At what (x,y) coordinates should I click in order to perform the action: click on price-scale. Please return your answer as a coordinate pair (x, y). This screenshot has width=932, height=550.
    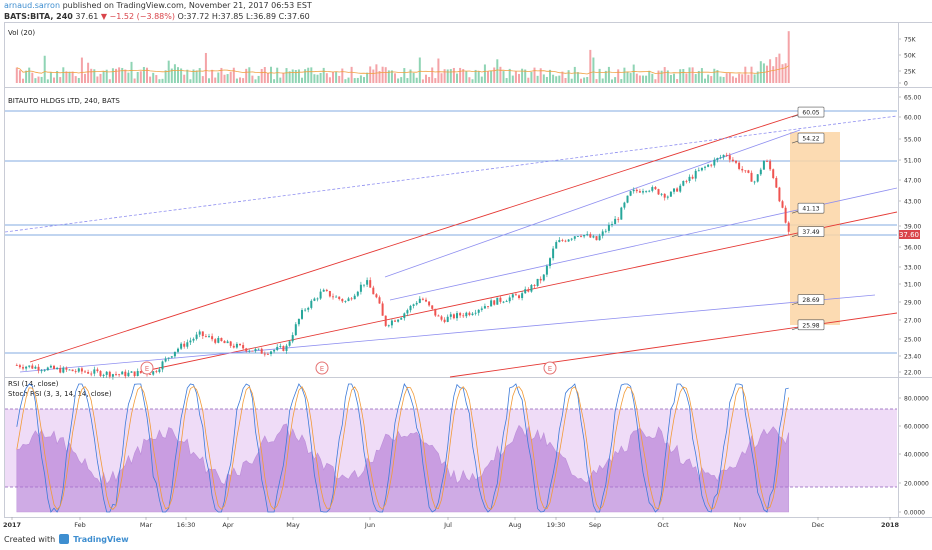
    Looking at the image, I should click on (915, 269).